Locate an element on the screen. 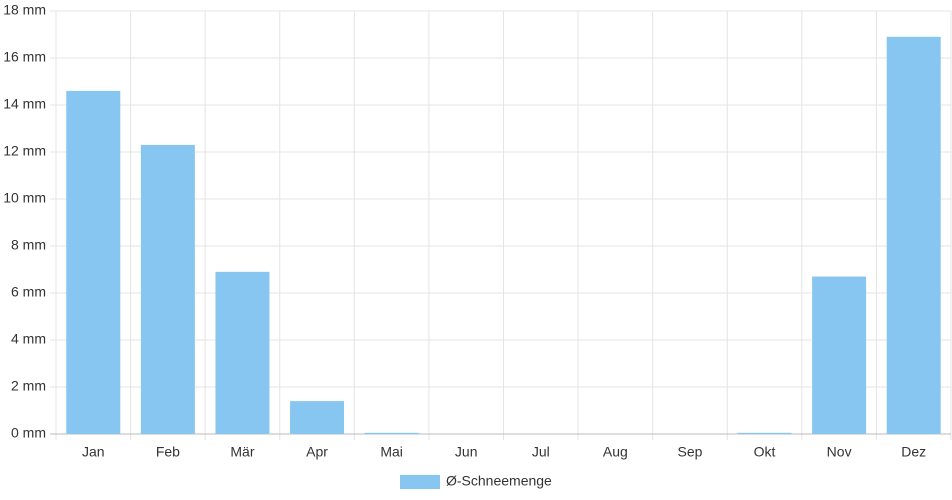  x-tick-label: Apr is located at coordinates (317, 452).